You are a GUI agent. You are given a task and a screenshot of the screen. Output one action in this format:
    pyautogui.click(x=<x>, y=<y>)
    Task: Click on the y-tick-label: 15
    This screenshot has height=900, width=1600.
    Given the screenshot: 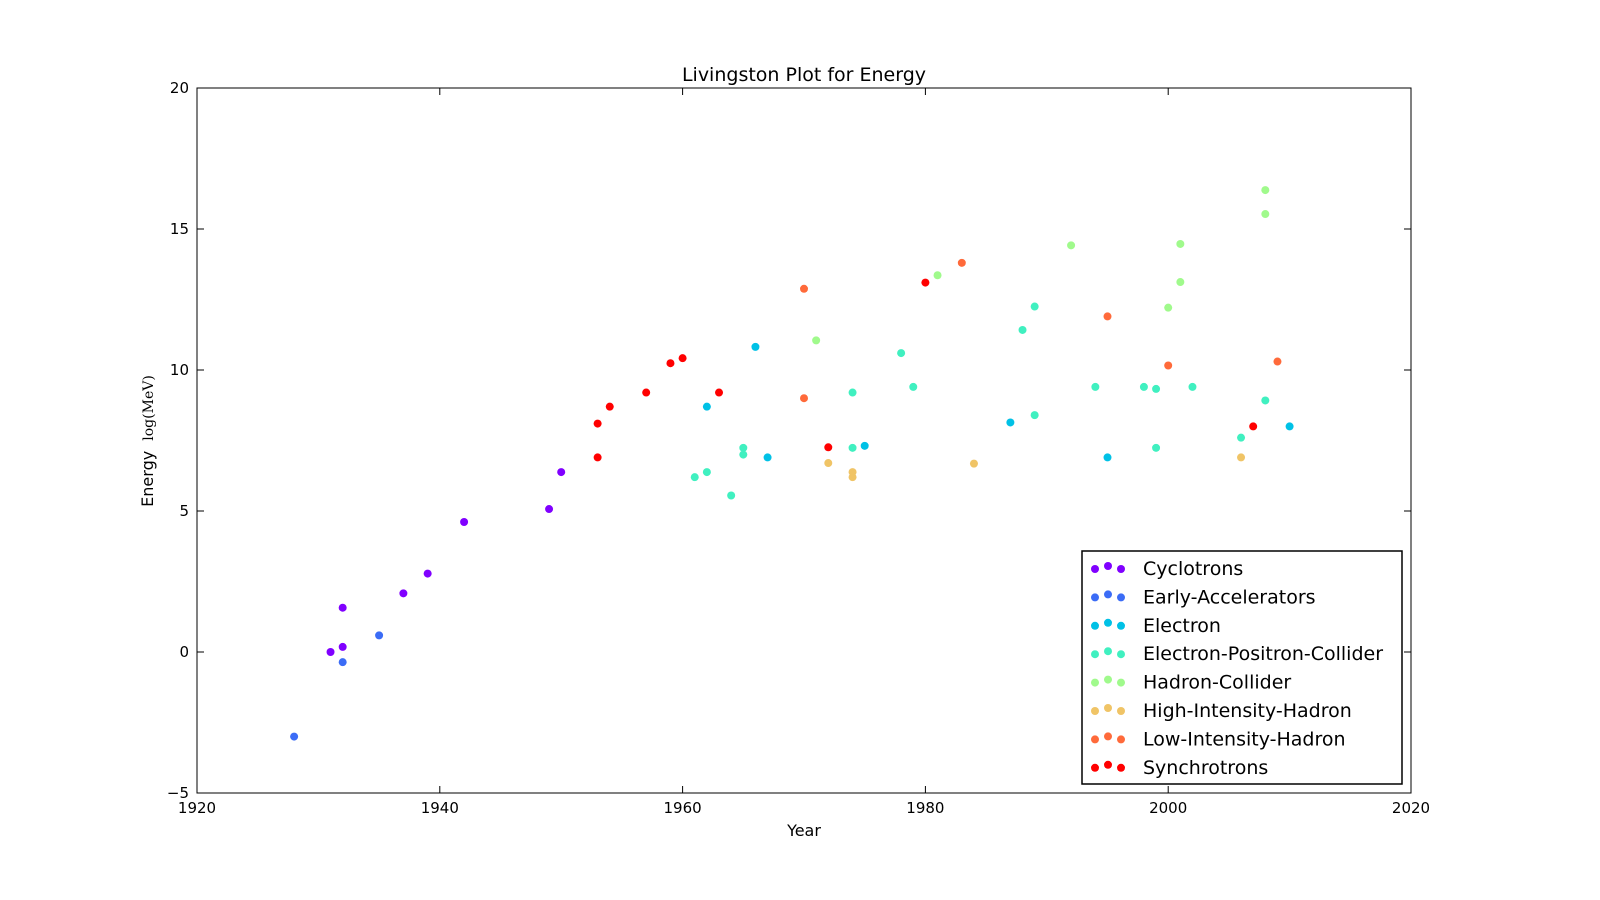 What is the action you would take?
    pyautogui.click(x=179, y=229)
    